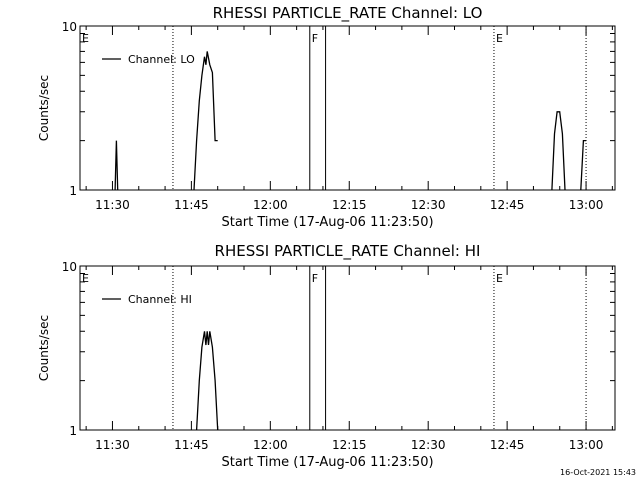  What do you see at coordinates (160, 299) in the screenshot?
I see `legend-label: Channel: HI` at bounding box center [160, 299].